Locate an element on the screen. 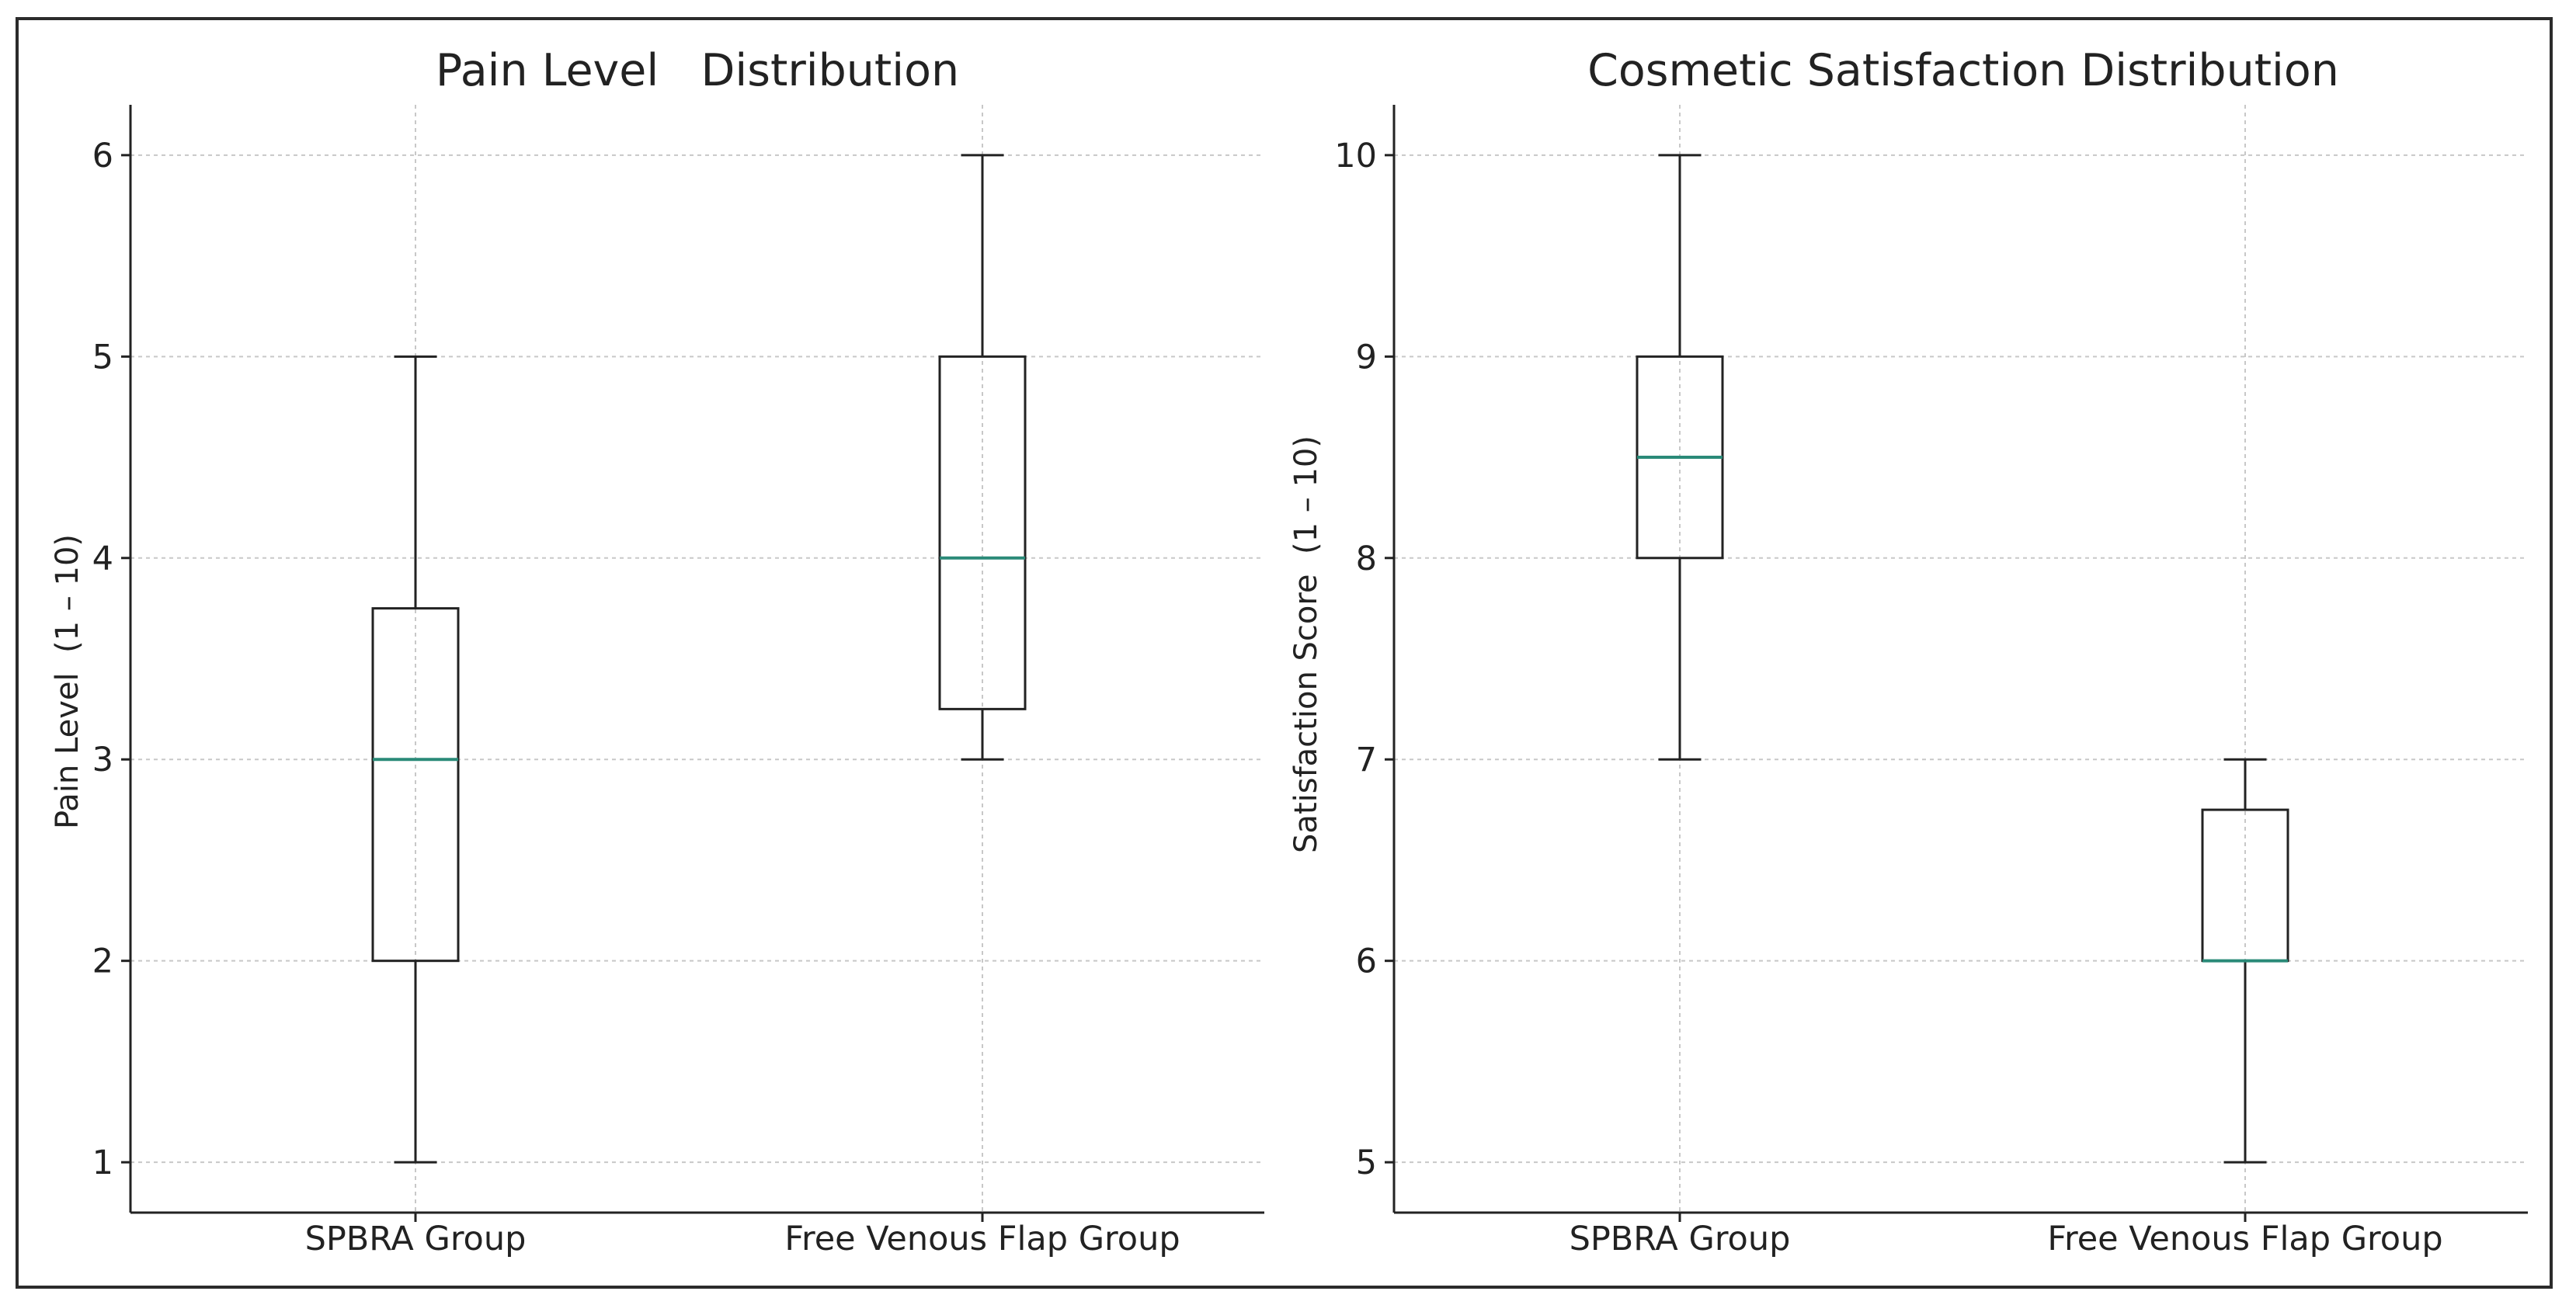 Image resolution: width=2576 pixels, height=1305 pixels. y-tick-label: 7 is located at coordinates (1366, 760).